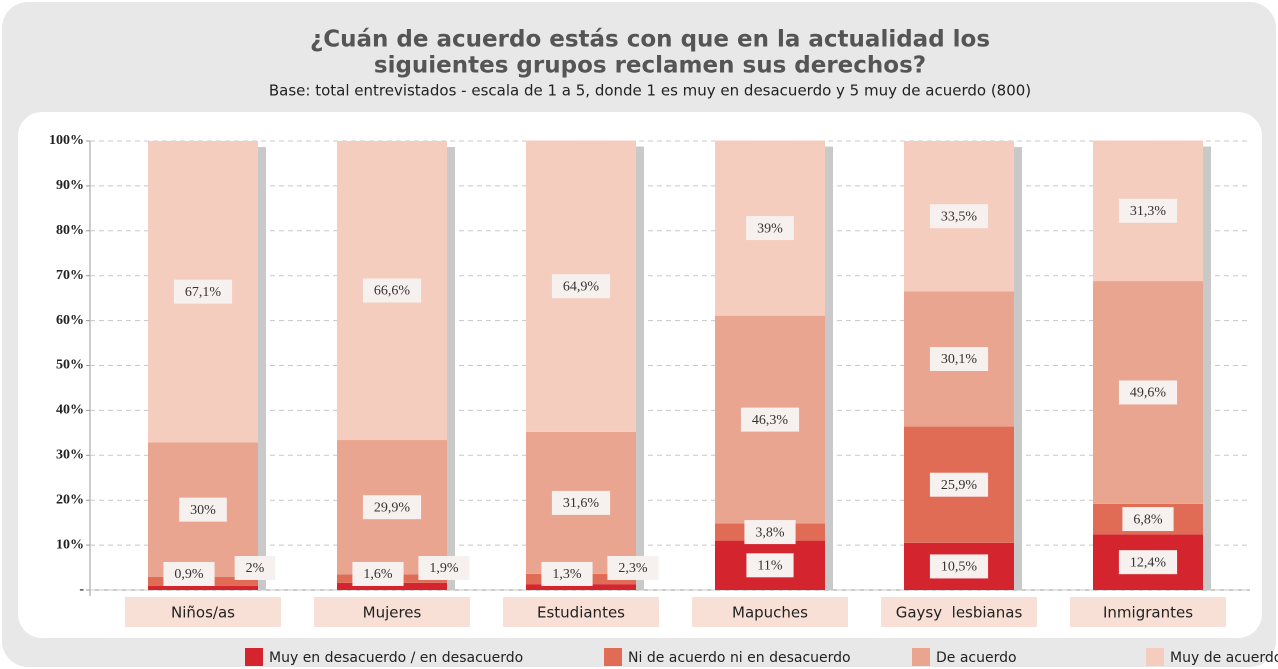 The image size is (1278, 669). I want to click on value-label: 31,6%, so click(581, 503).